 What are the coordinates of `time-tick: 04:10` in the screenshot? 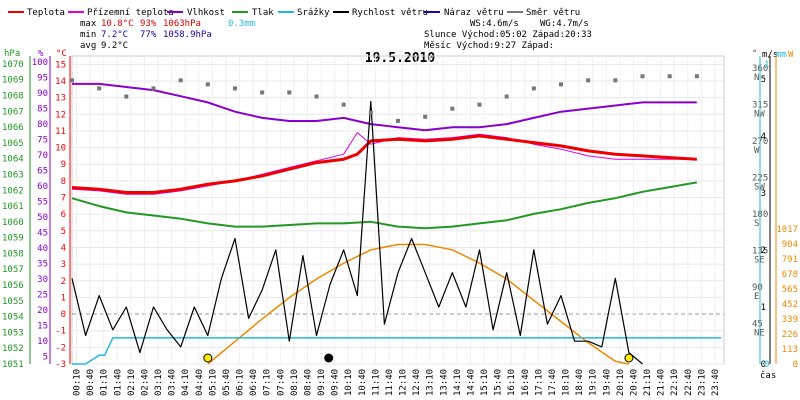 It's located at (186, 382).